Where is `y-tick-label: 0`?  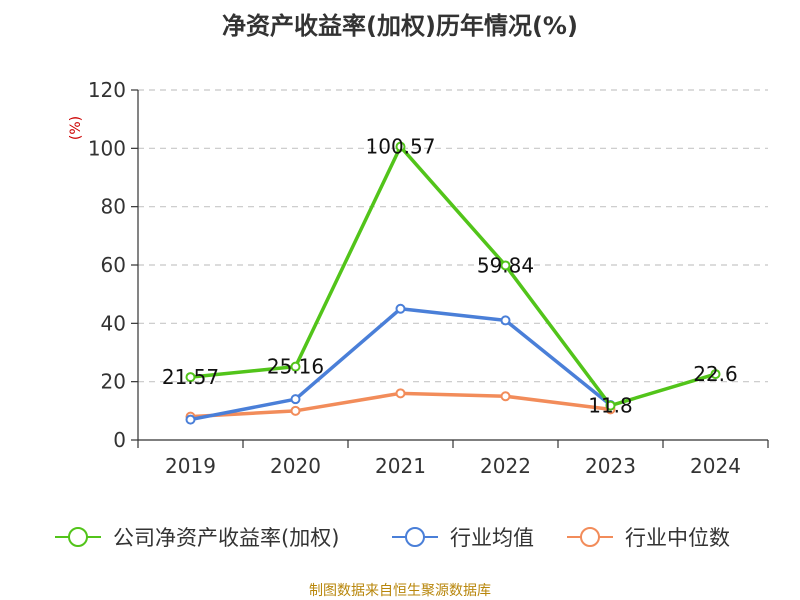
y-tick-label: 0 is located at coordinates (119, 440).